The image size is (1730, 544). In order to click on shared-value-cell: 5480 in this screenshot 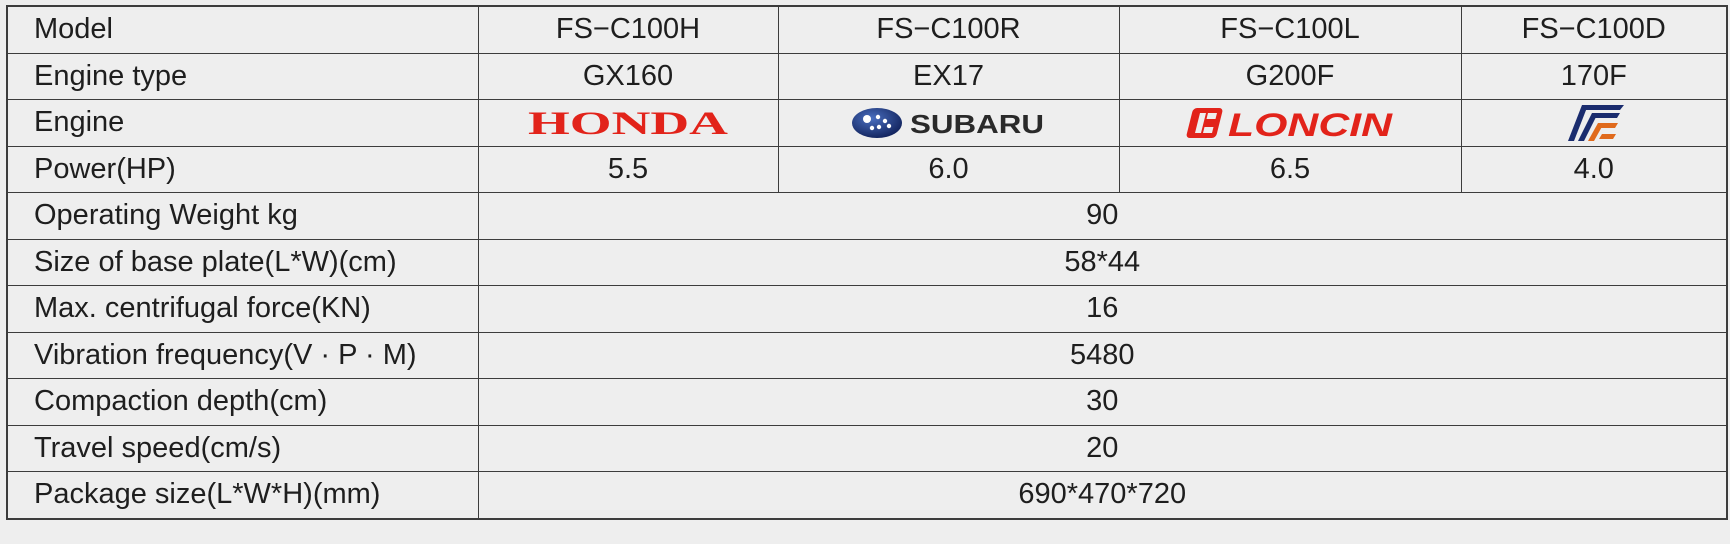, I will do `click(1102, 355)`.